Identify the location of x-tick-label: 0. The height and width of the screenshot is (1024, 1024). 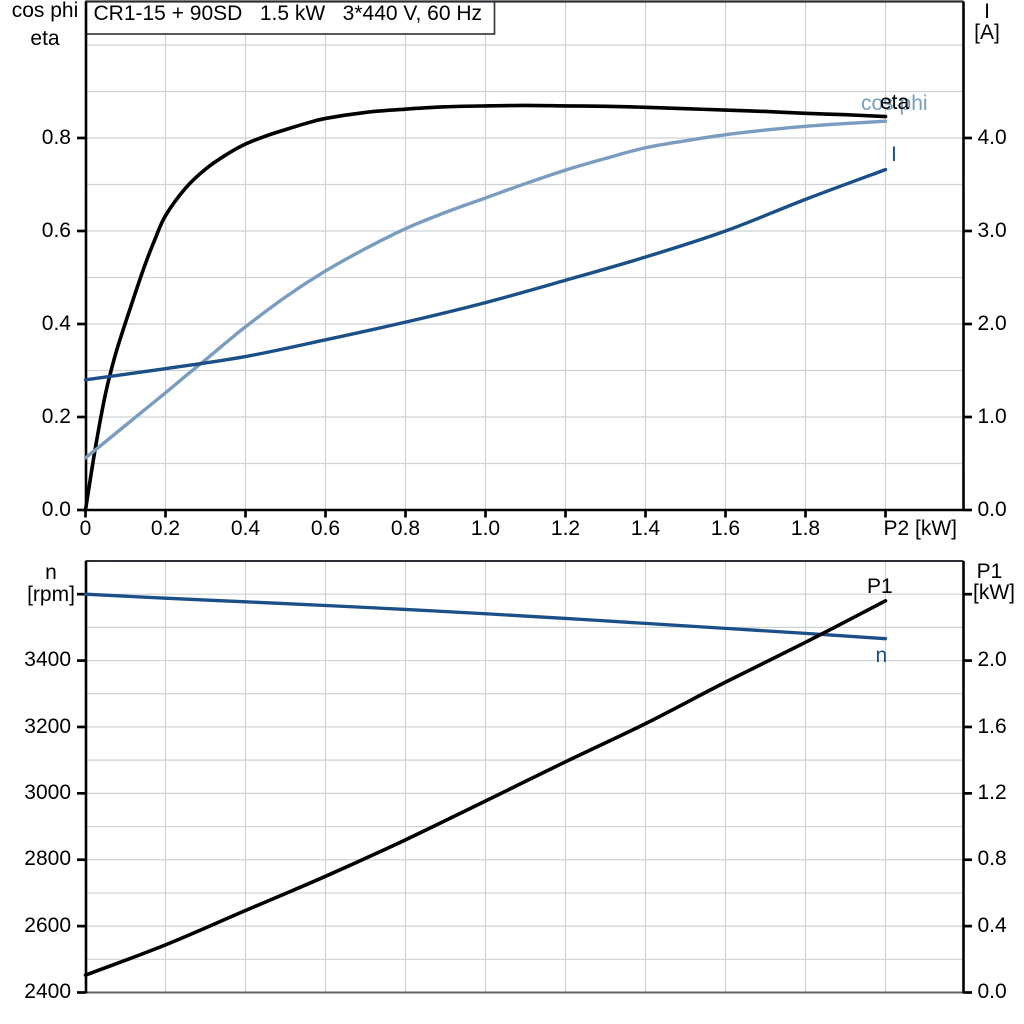
(85, 528).